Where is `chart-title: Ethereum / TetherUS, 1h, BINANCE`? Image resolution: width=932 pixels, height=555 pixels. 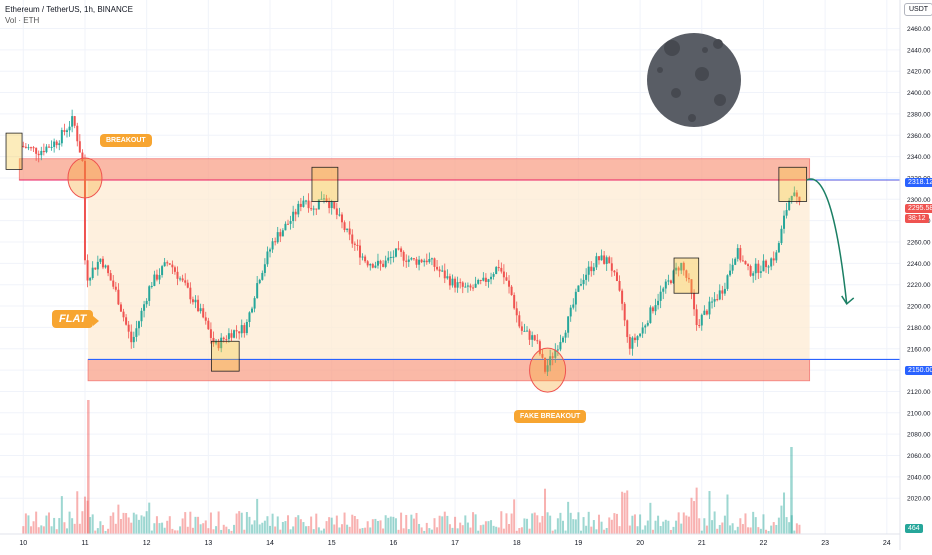 chart-title: Ethereum / TetherUS, 1h, BINANCE is located at coordinates (69, 9).